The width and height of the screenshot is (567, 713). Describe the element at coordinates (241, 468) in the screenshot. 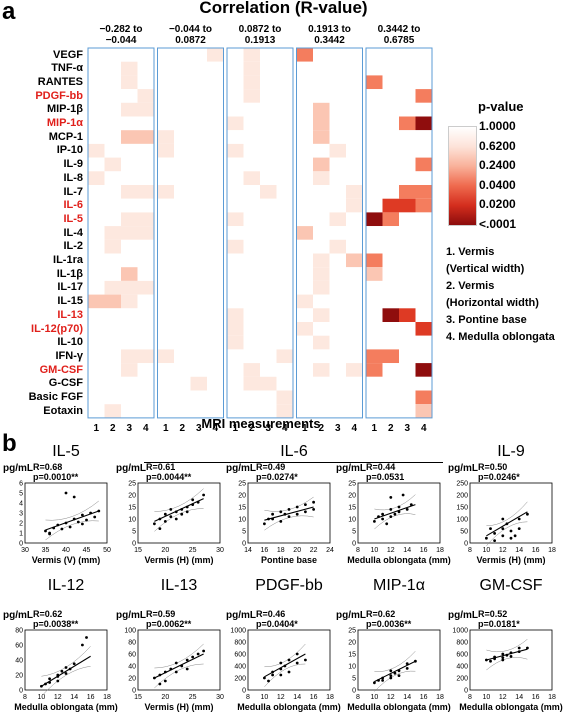

I see `y-unit-label: pg/mL` at that location.